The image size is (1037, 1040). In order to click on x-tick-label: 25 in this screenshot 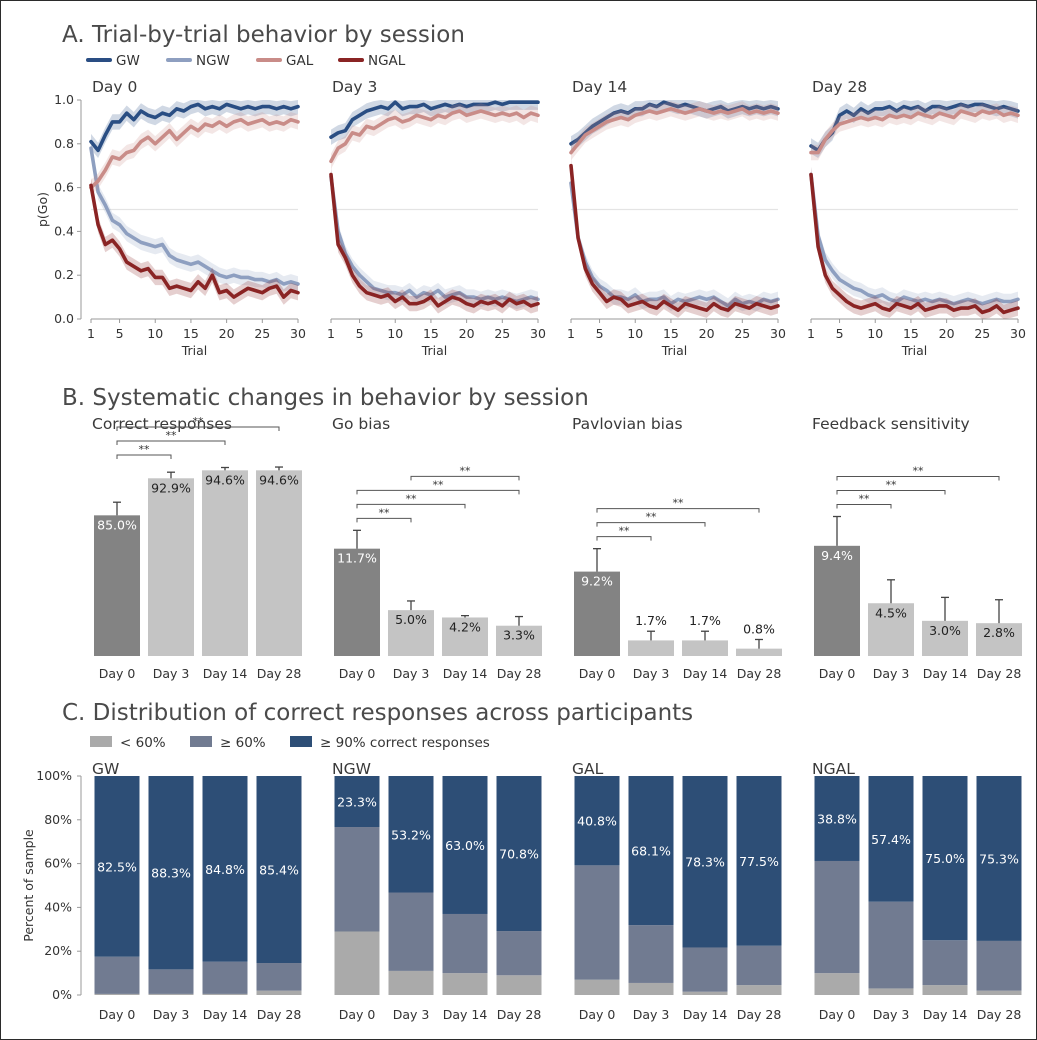, I will do `click(502, 333)`.